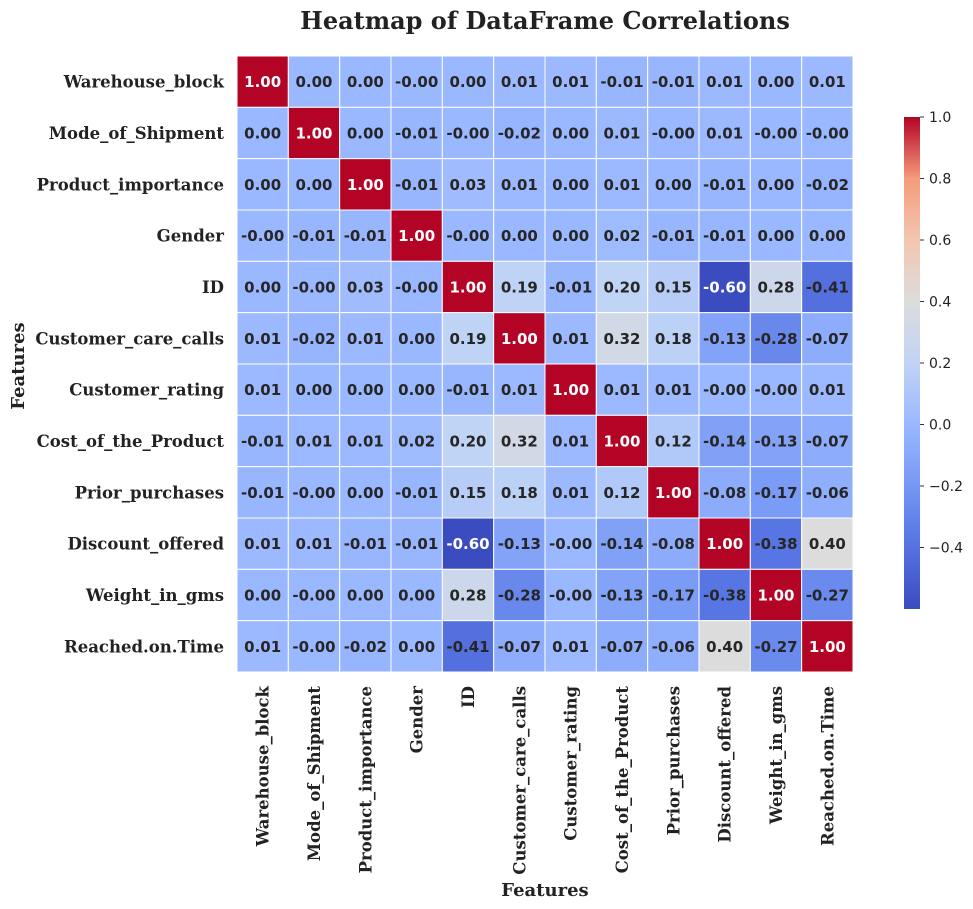  Describe the element at coordinates (519, 493) in the screenshot. I see `cell-value-label: 0.18` at that location.